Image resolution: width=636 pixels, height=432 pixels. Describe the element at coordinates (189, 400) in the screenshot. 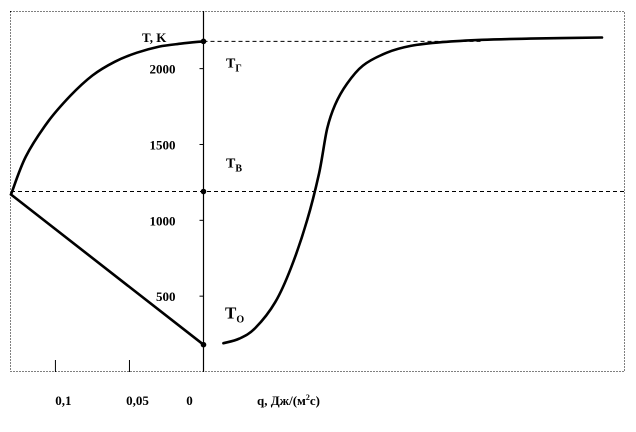

I see `x-tick-label: 0` at that location.